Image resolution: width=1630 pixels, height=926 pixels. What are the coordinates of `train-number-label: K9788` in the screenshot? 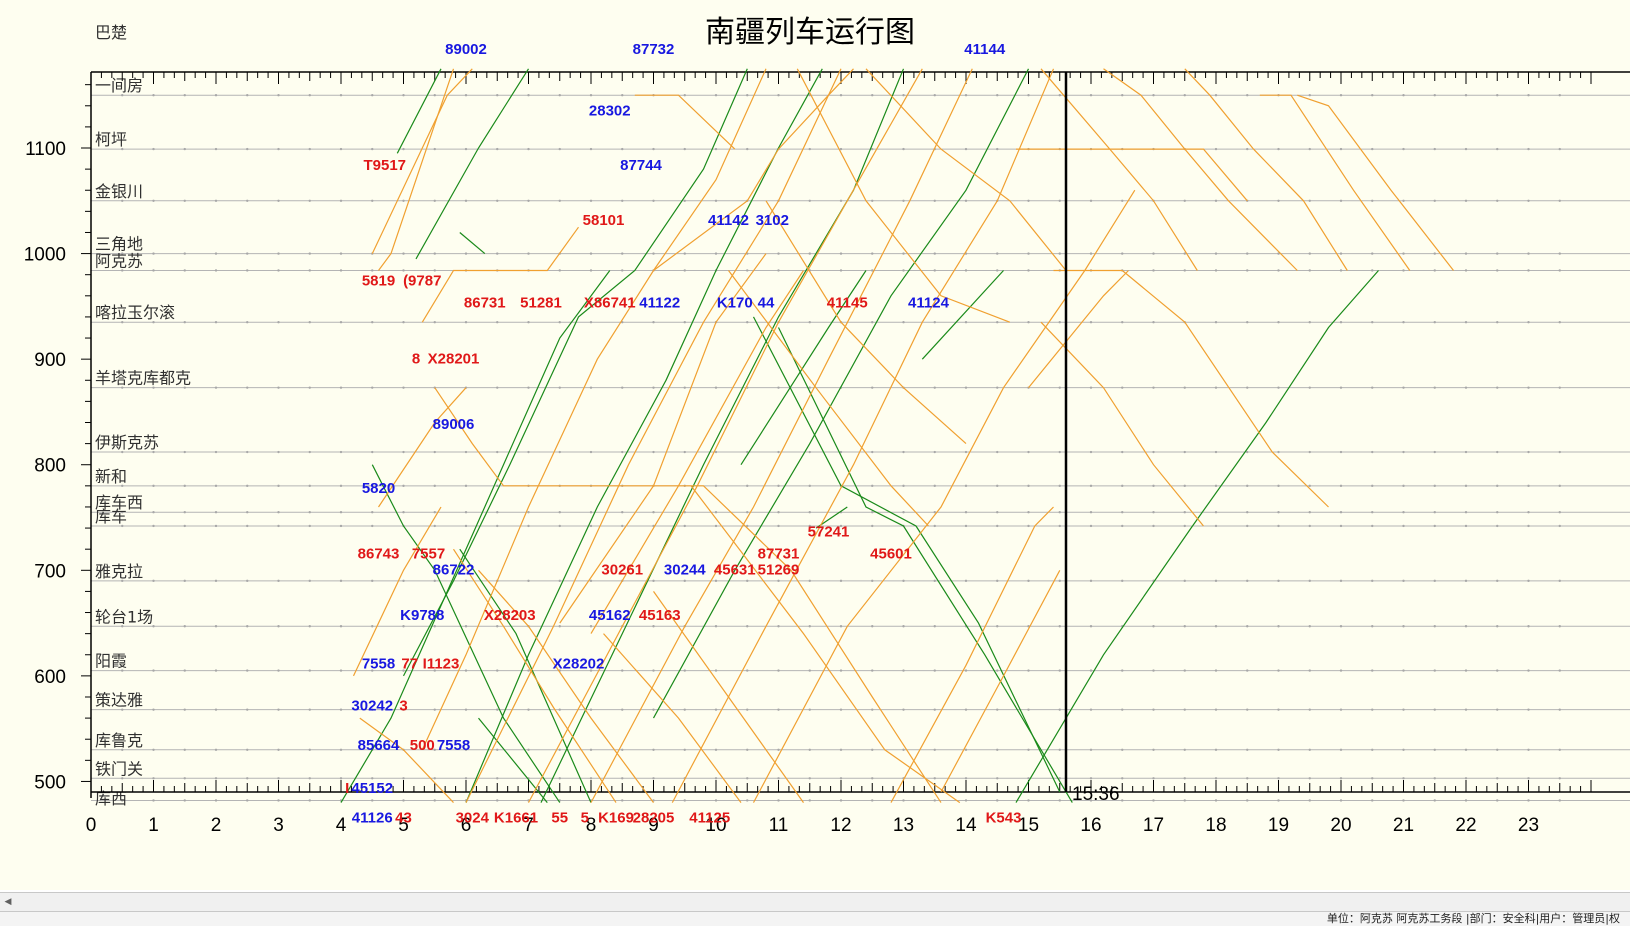 It's located at (422, 615).